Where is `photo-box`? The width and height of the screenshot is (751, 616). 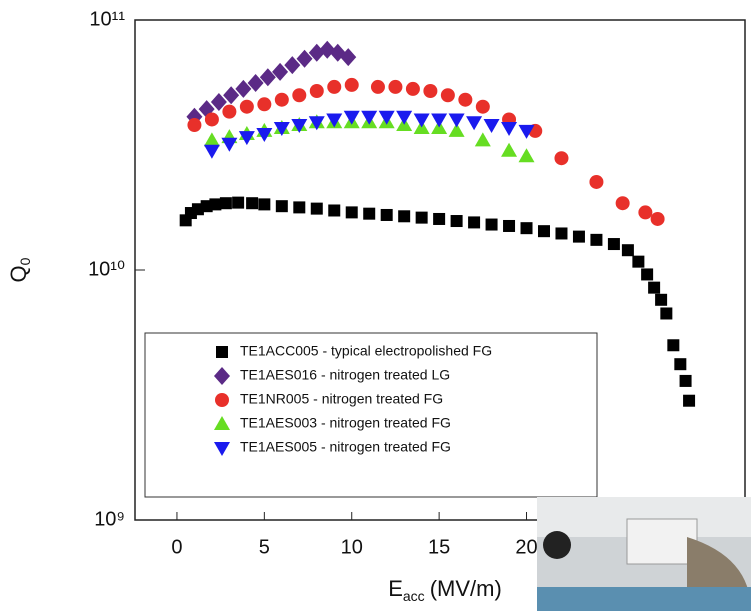 photo-box is located at coordinates (662, 541).